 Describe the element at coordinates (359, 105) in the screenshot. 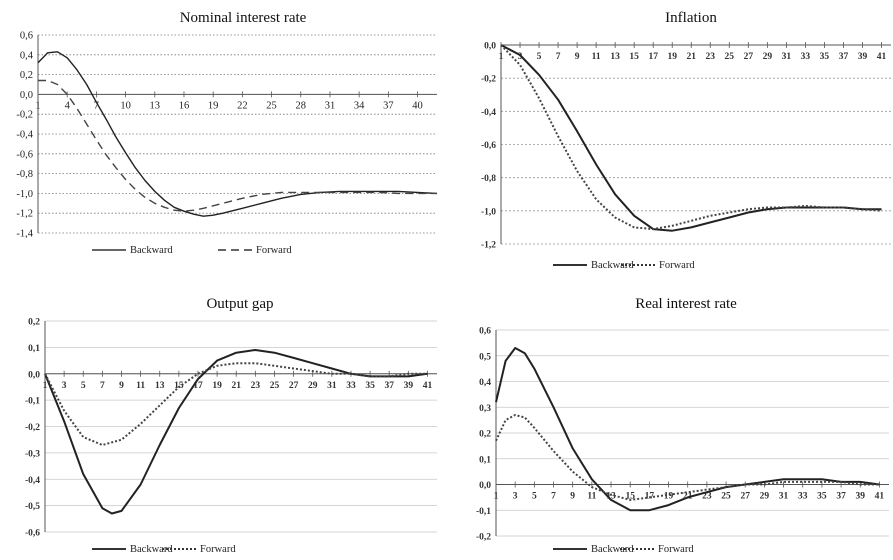

I see `x-tick-label: 34` at that location.